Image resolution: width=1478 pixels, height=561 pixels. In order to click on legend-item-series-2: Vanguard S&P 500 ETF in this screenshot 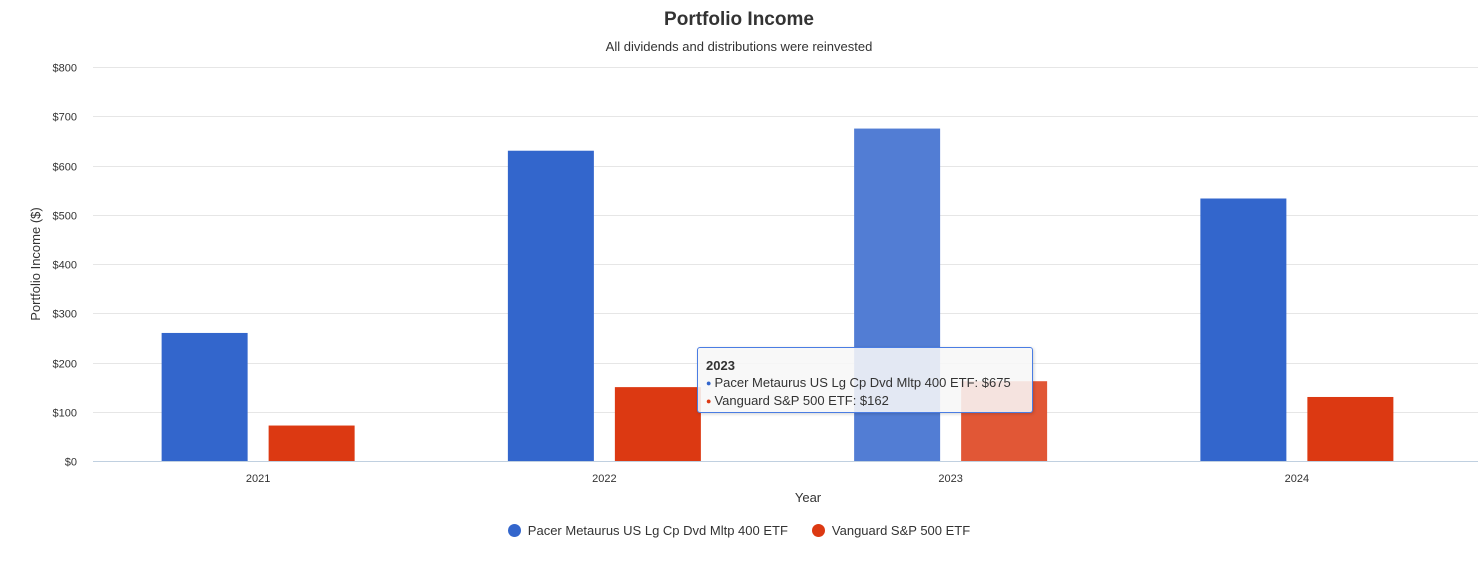, I will do `click(891, 530)`.